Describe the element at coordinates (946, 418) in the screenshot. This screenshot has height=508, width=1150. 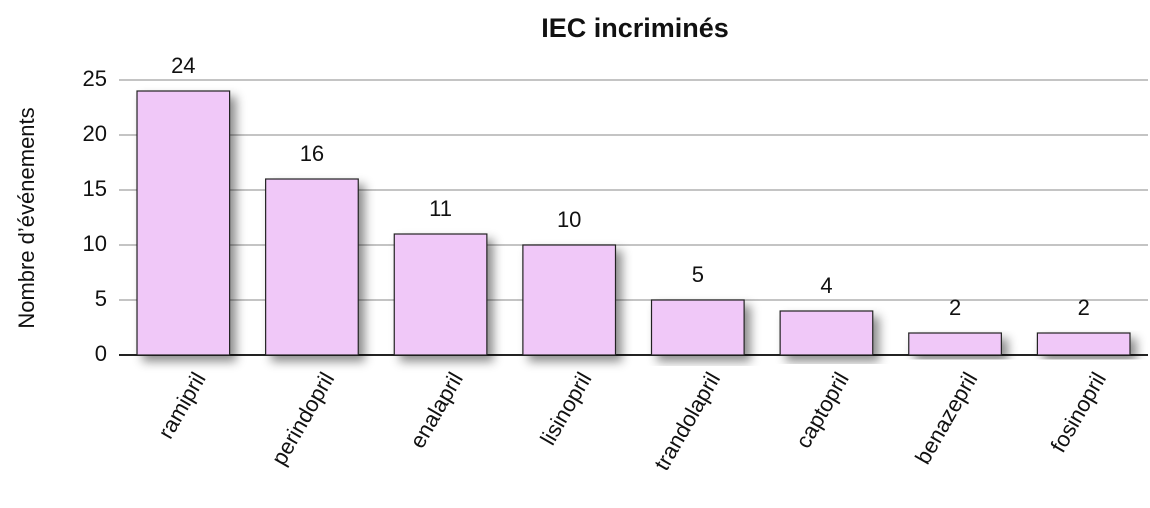
I see `x-tick-label: benazepril` at that location.